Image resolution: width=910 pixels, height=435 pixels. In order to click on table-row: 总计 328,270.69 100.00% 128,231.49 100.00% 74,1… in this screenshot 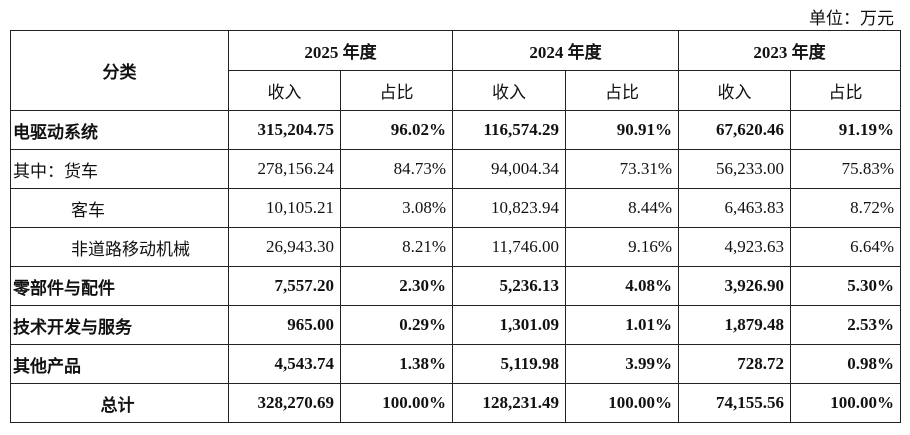, I will do `click(455, 403)`.